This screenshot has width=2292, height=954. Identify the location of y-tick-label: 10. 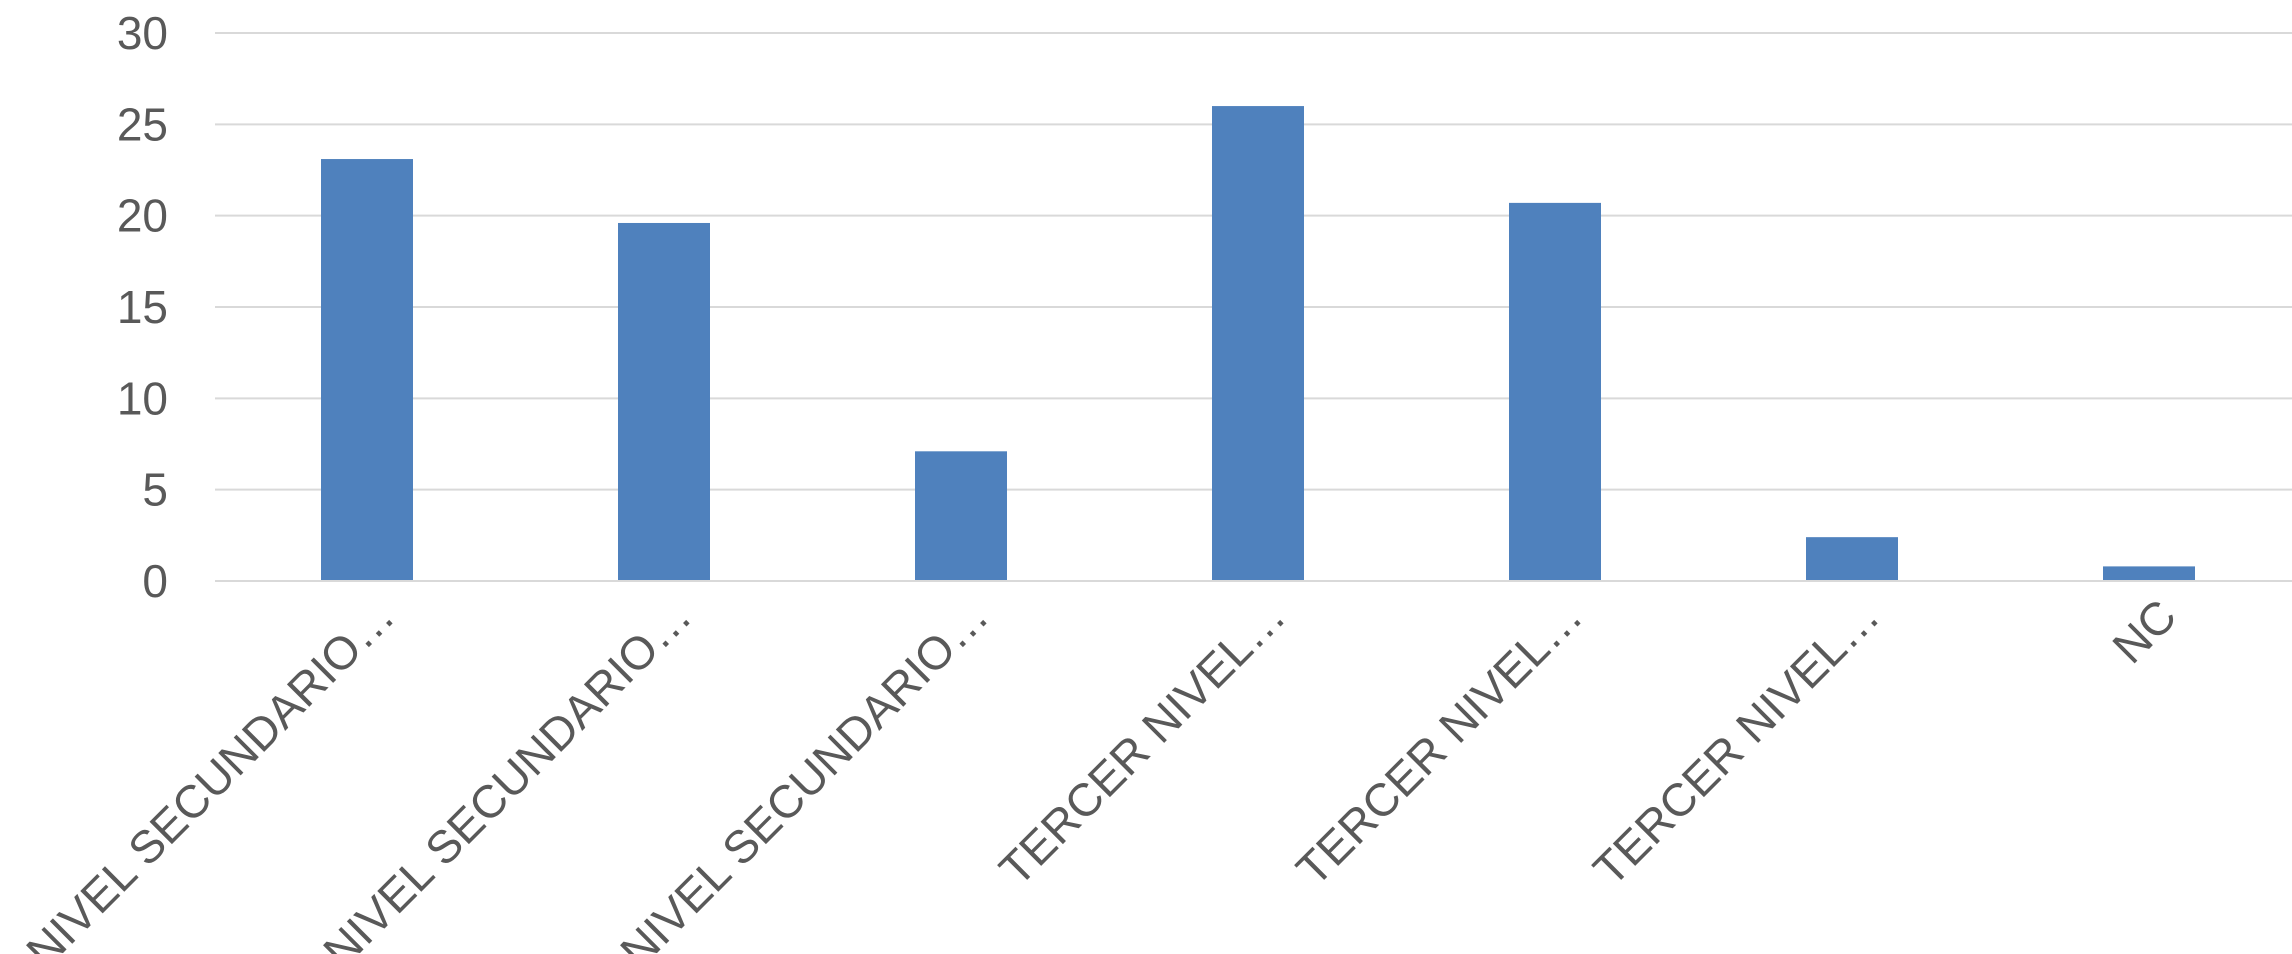
(142, 398).